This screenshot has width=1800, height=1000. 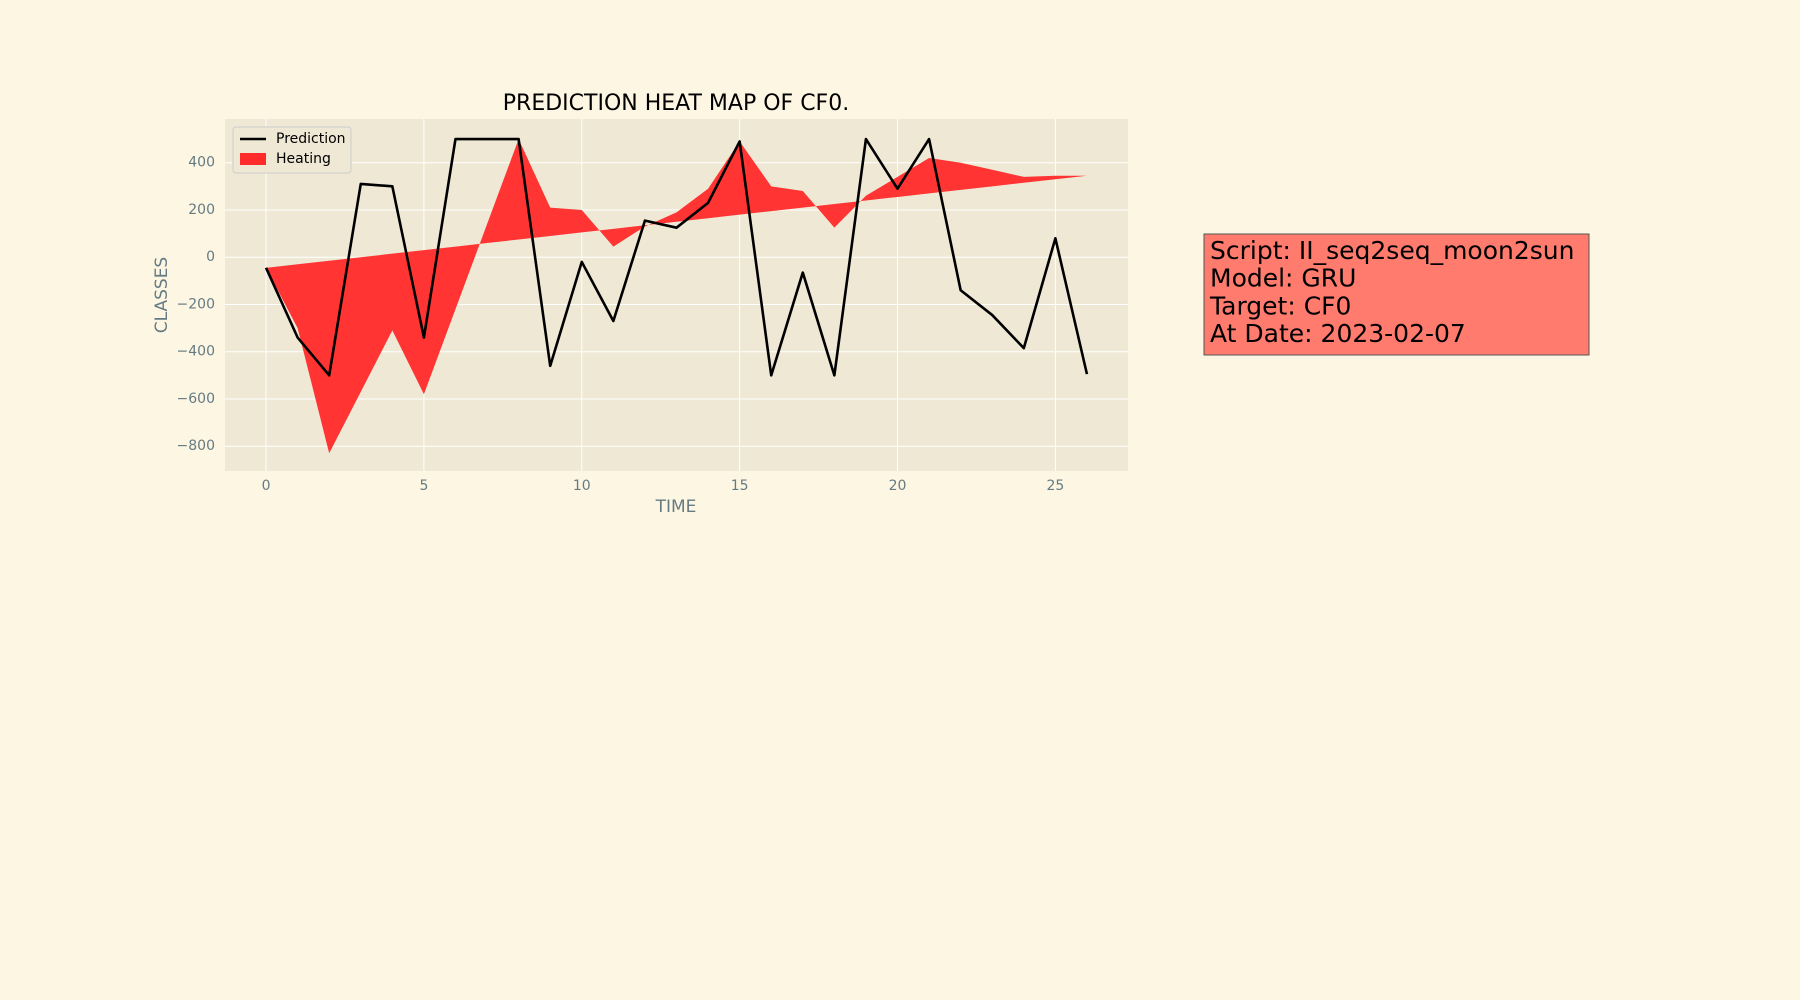 I want to click on y-tick-label: −600, so click(x=196, y=399).